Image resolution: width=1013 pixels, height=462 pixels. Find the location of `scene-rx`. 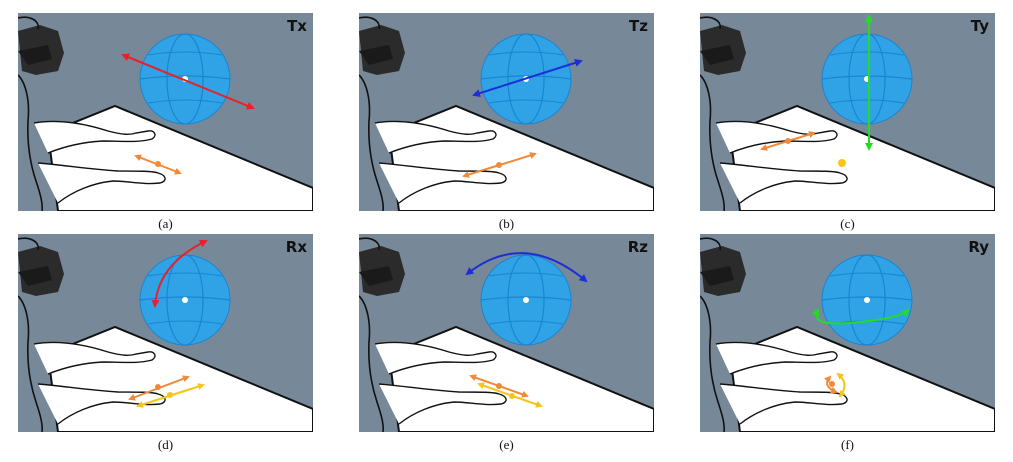

scene-rx is located at coordinates (165, 333).